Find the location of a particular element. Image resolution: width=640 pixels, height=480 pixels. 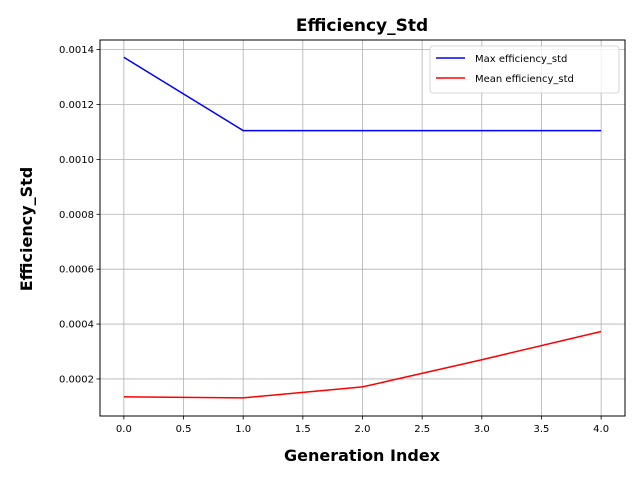

x-tick-label: 1.0 is located at coordinates (243, 429).